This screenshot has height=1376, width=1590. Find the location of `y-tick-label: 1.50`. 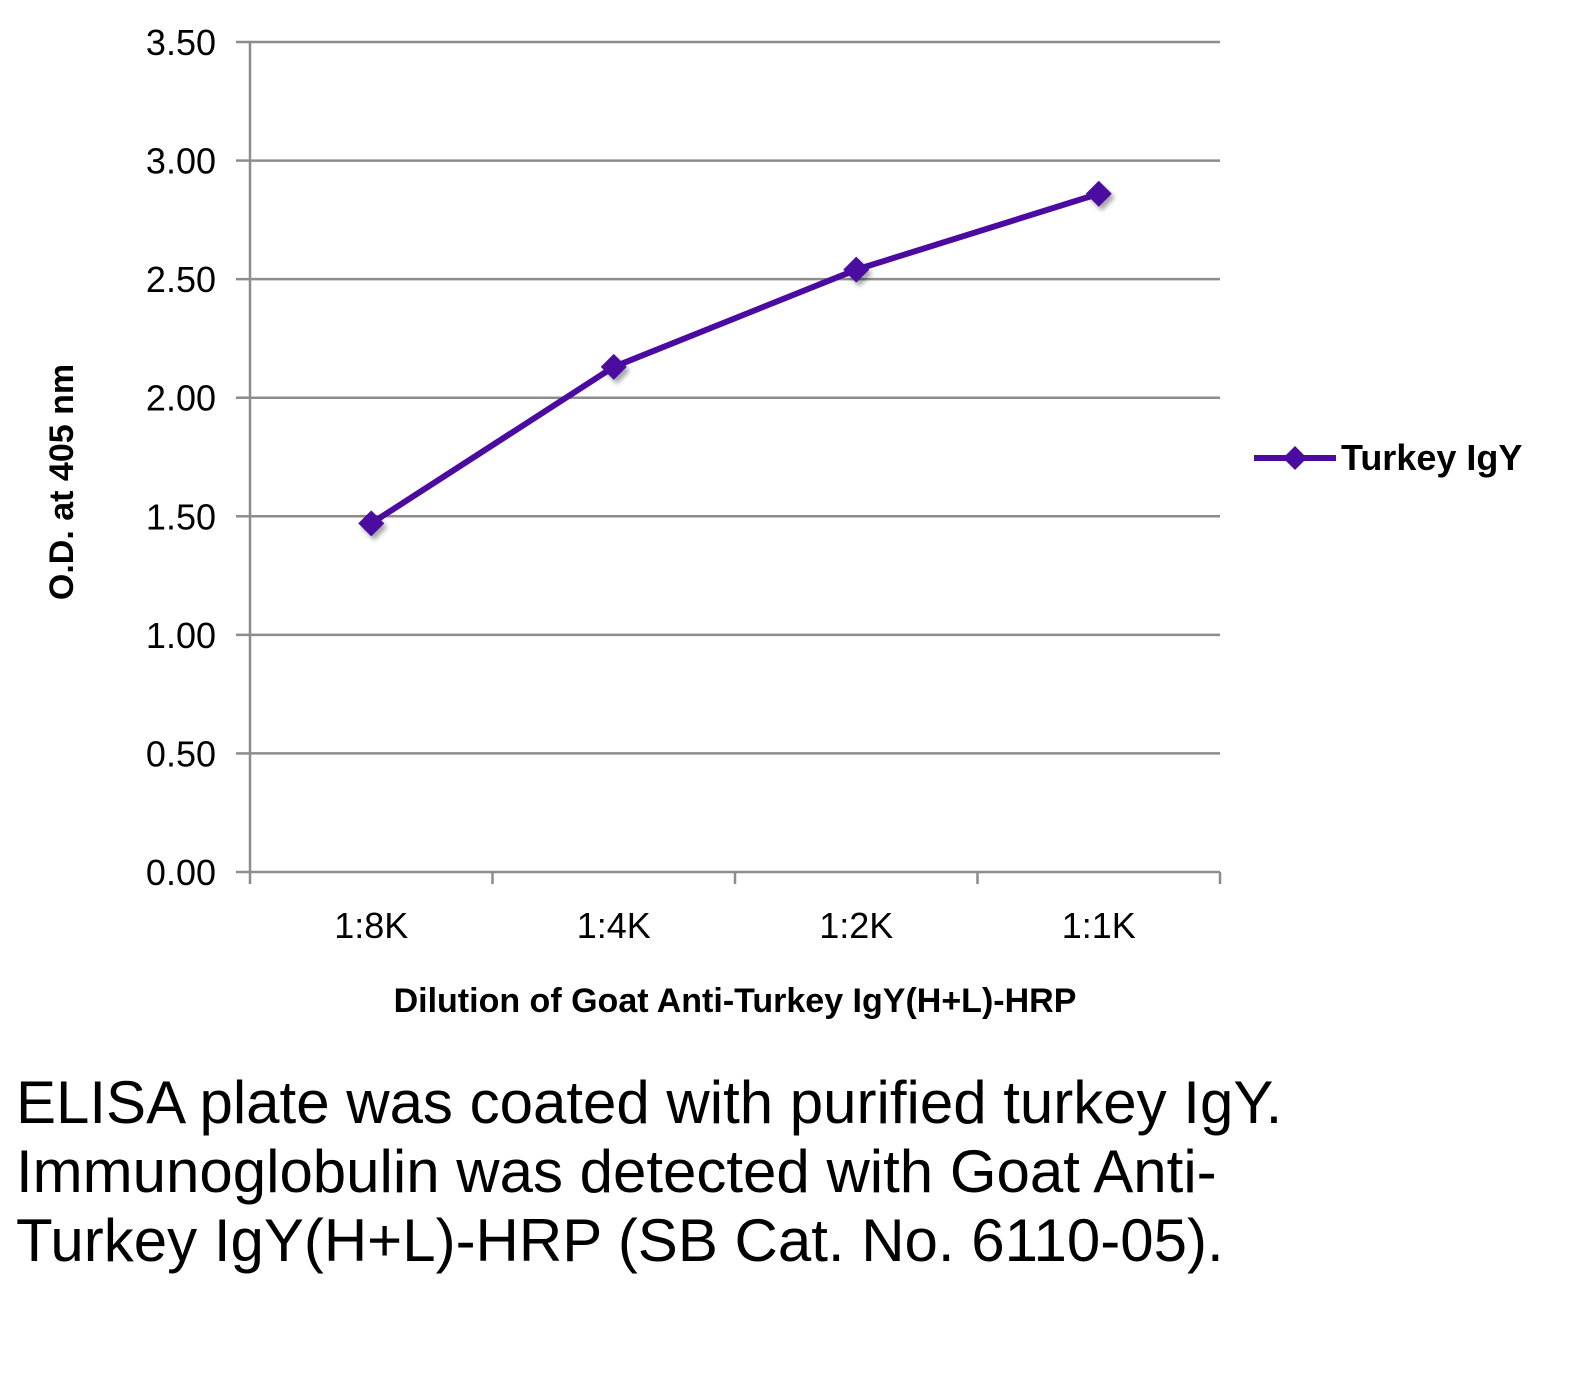

y-tick-label: 1.50 is located at coordinates (181, 516).